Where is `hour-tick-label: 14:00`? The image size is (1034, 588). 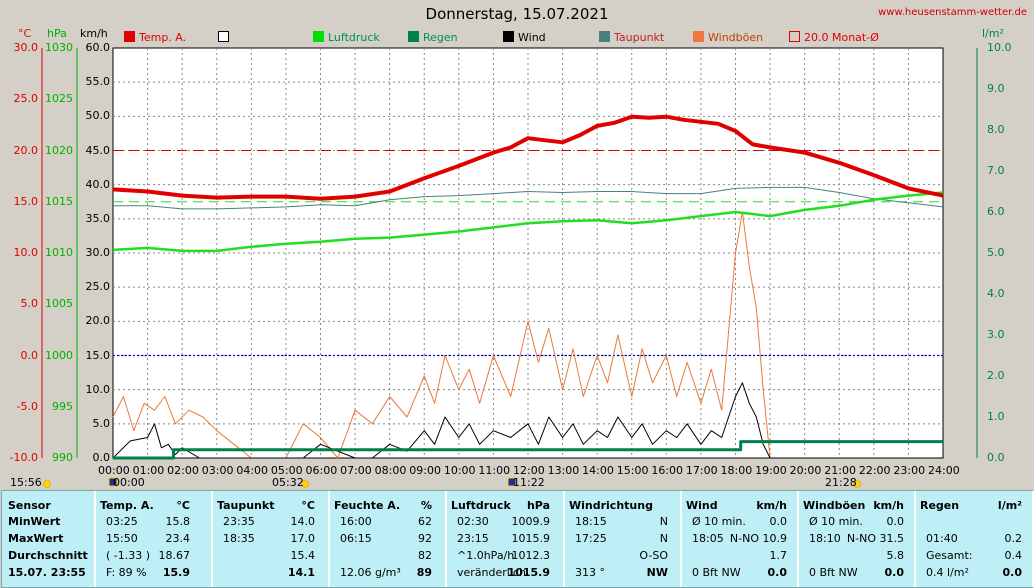
hour-tick-label: 14:00 is located at coordinates (598, 470).